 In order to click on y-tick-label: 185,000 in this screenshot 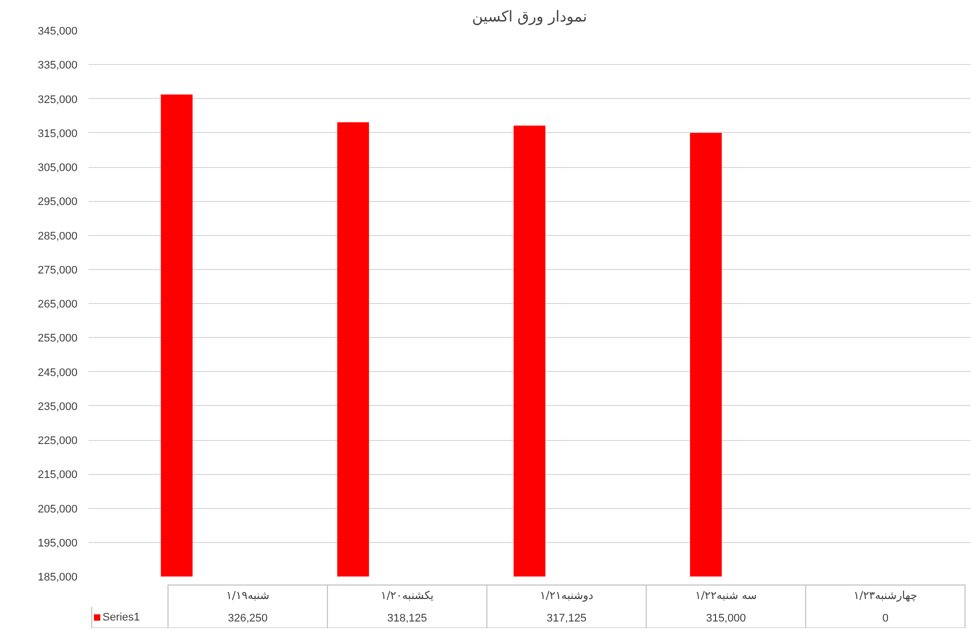, I will do `click(58, 578)`.